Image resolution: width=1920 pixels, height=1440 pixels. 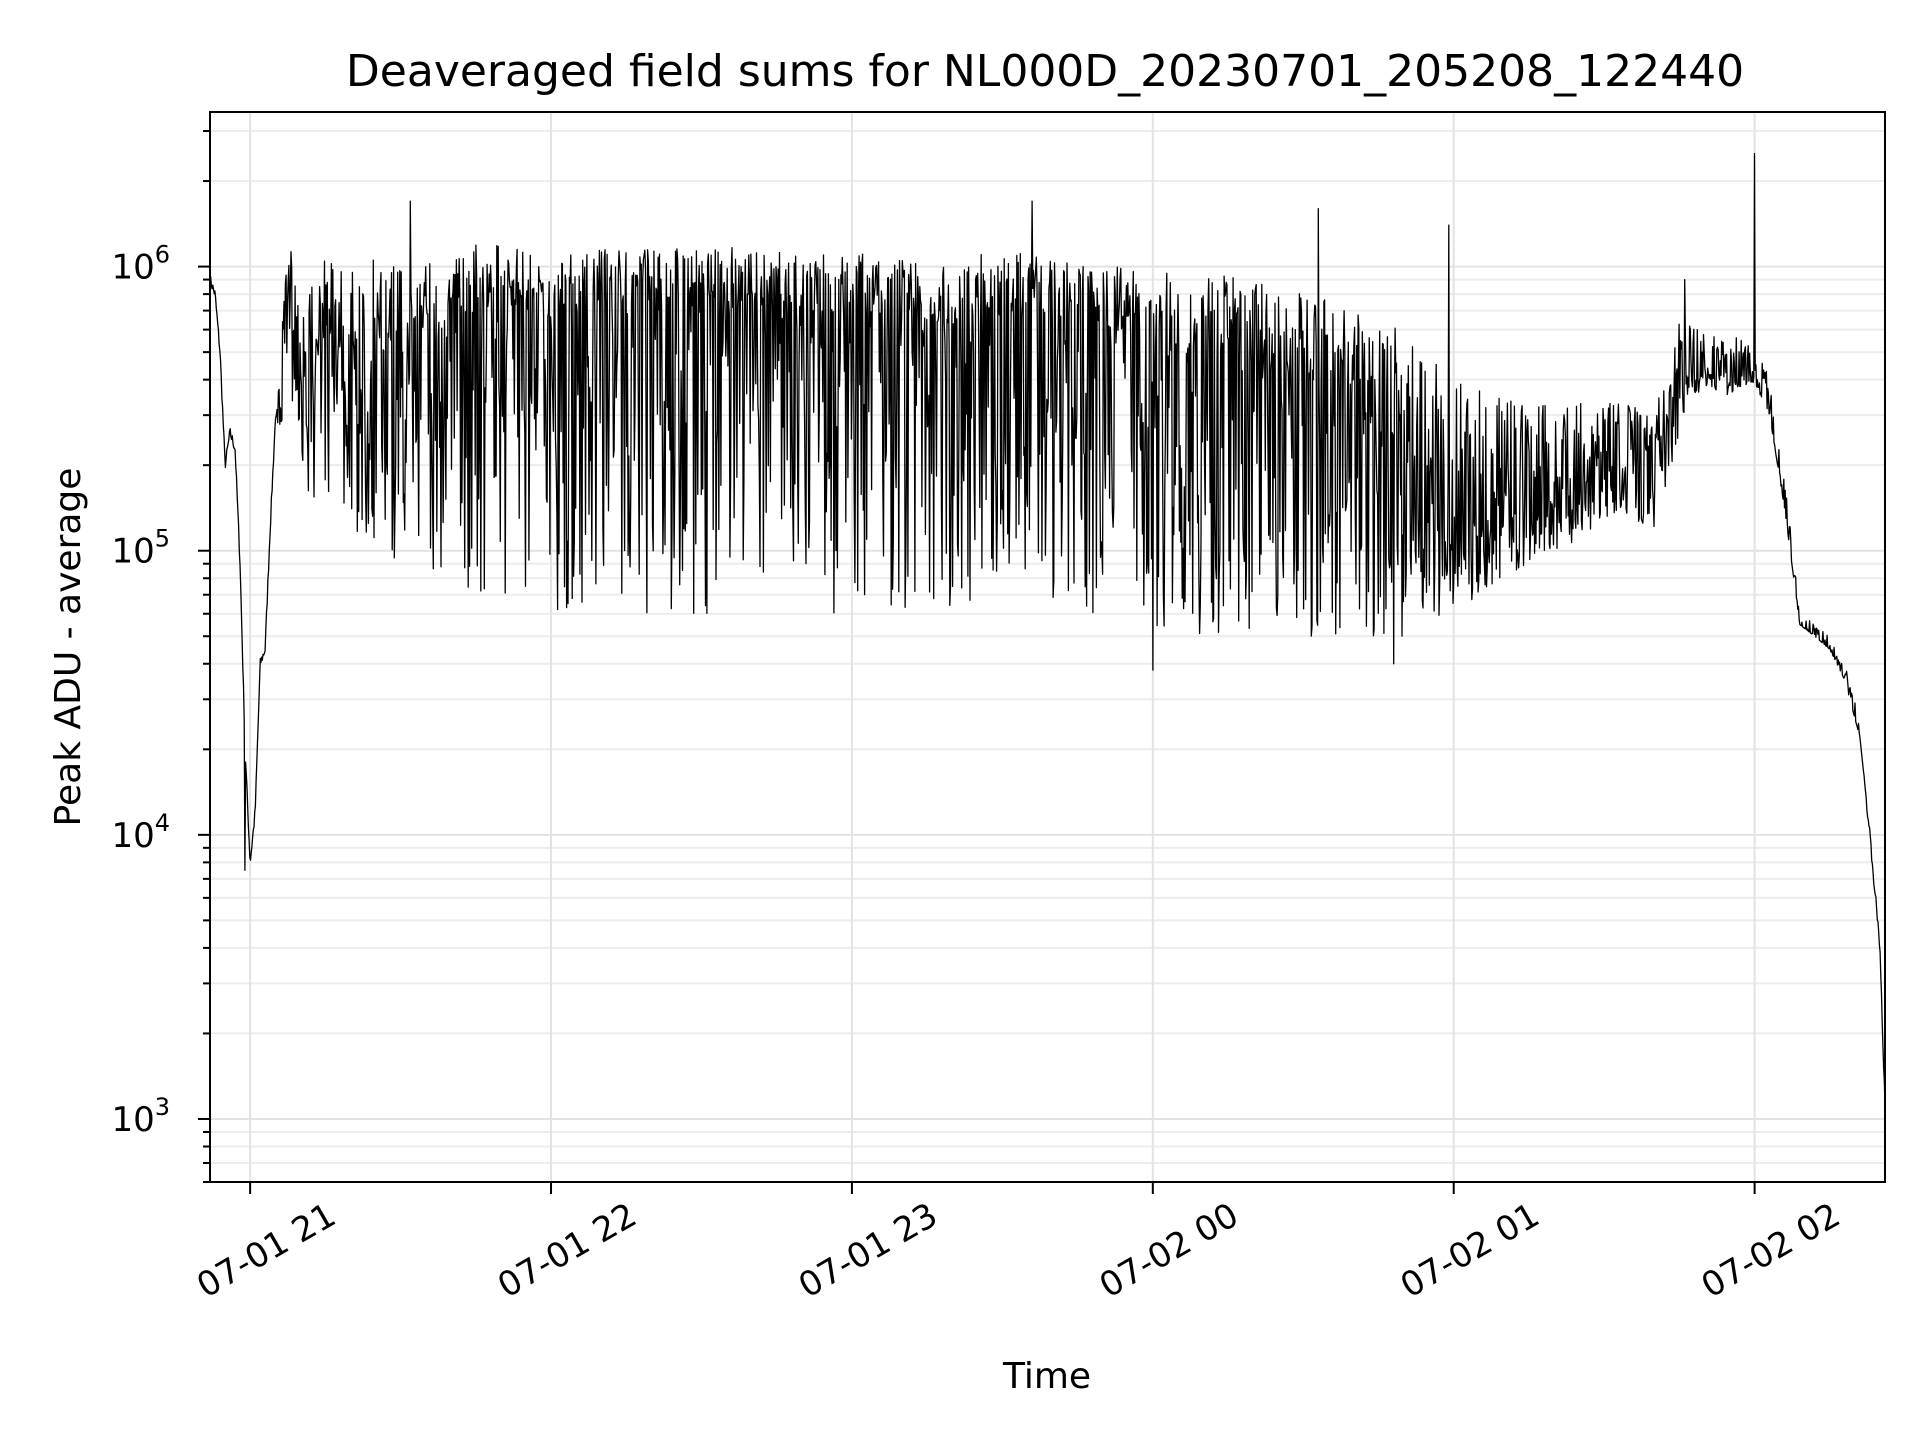 What do you see at coordinates (140, 1116) in the screenshot?
I see `y-tick-label: 10³` at bounding box center [140, 1116].